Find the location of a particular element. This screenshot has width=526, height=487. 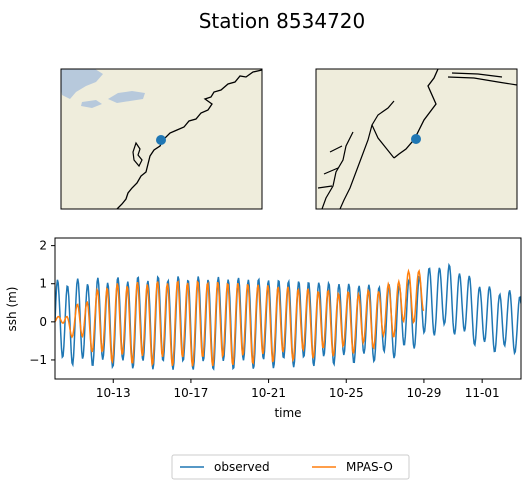

y-ticks: −1 0 1 2 is located at coordinates (42, 303).